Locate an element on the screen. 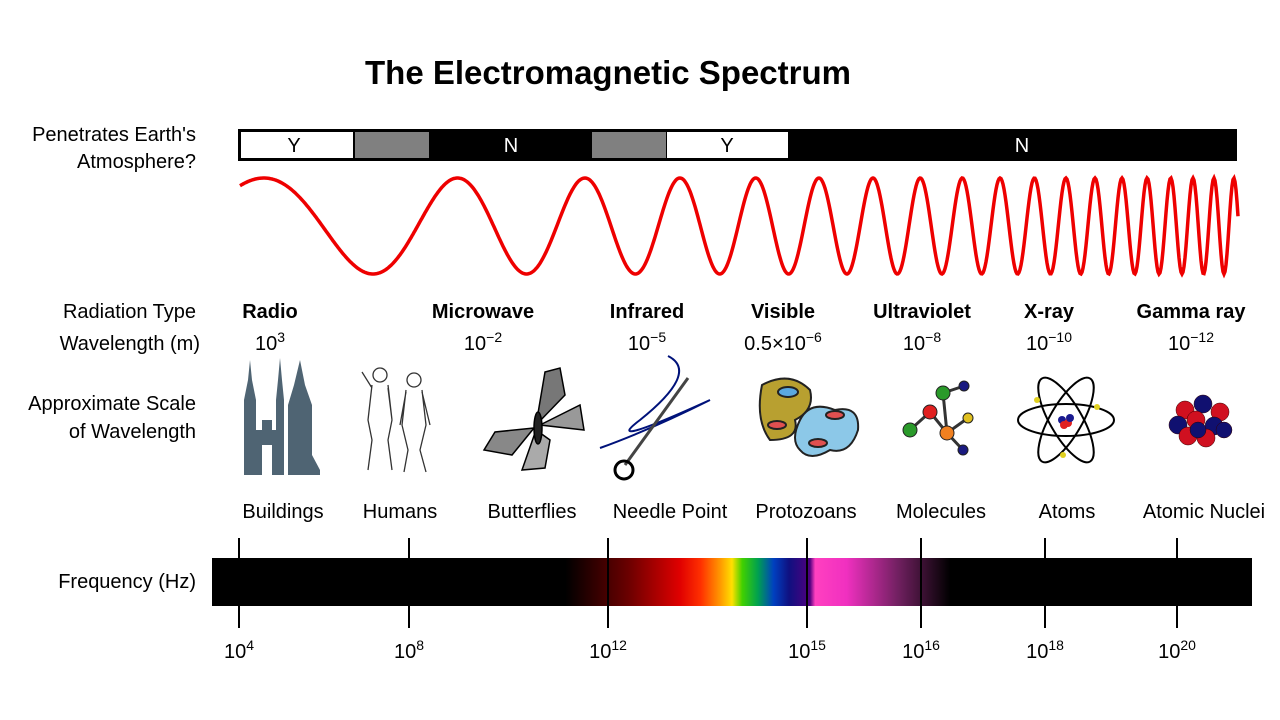  radiation-type: Microwave is located at coordinates (483, 312).